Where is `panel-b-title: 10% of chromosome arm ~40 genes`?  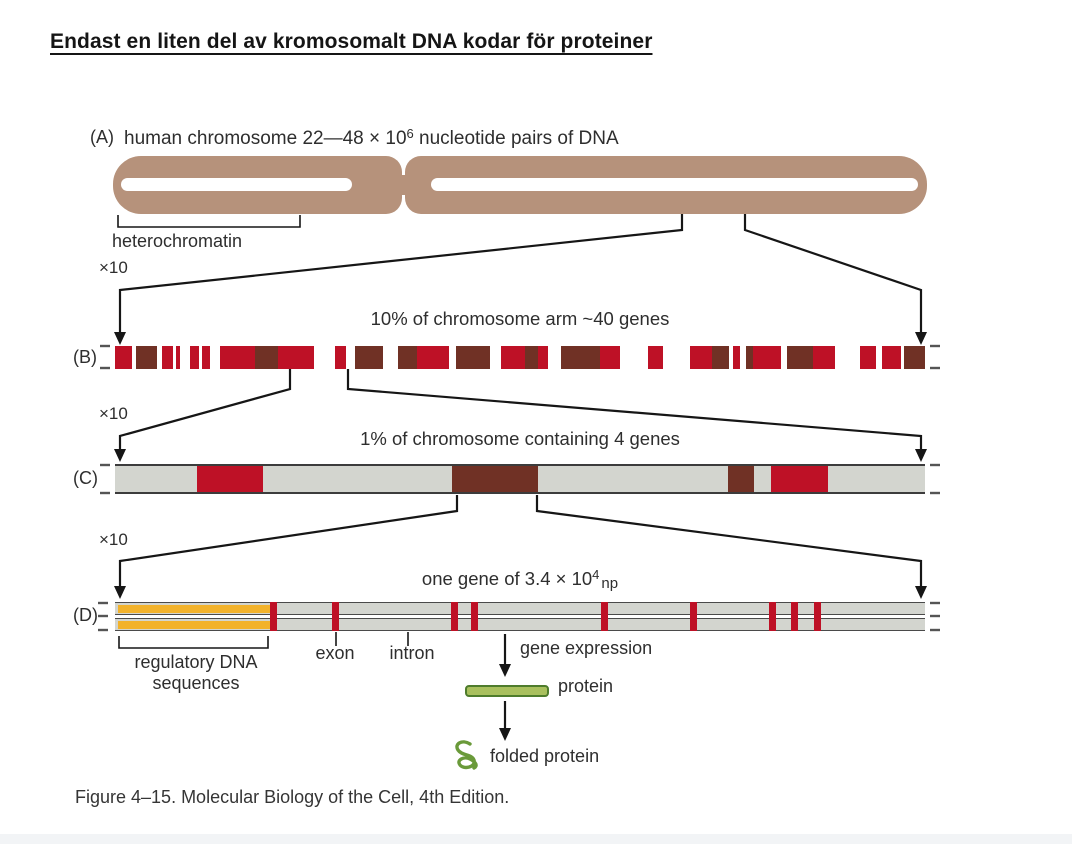
panel-b-title: 10% of chromosome arm ~40 genes is located at coordinates (520, 318).